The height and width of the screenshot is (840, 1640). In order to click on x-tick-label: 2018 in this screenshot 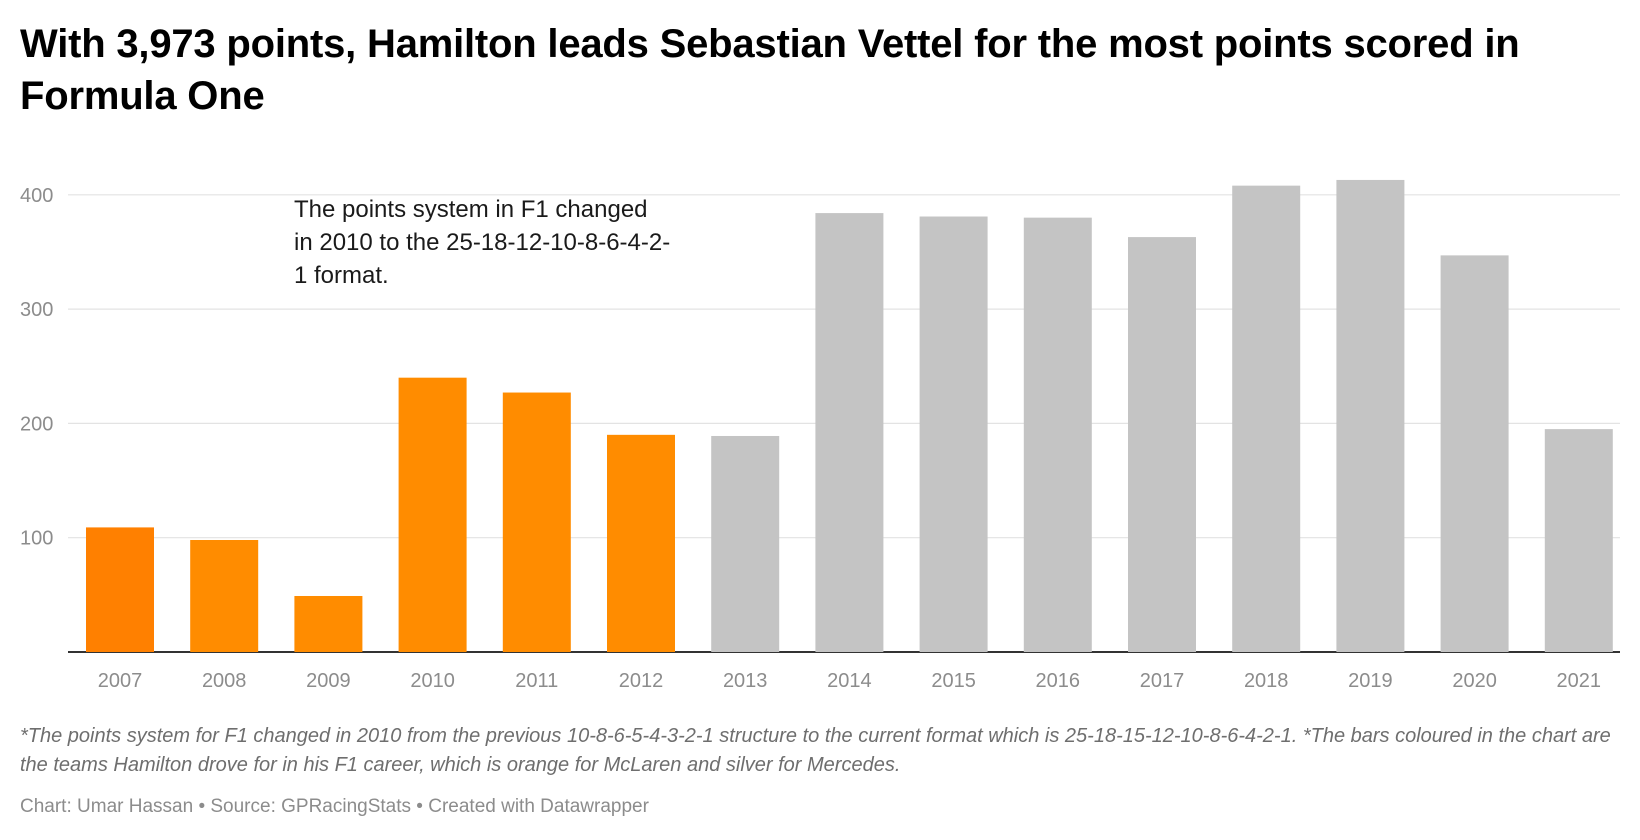, I will do `click(1266, 681)`.